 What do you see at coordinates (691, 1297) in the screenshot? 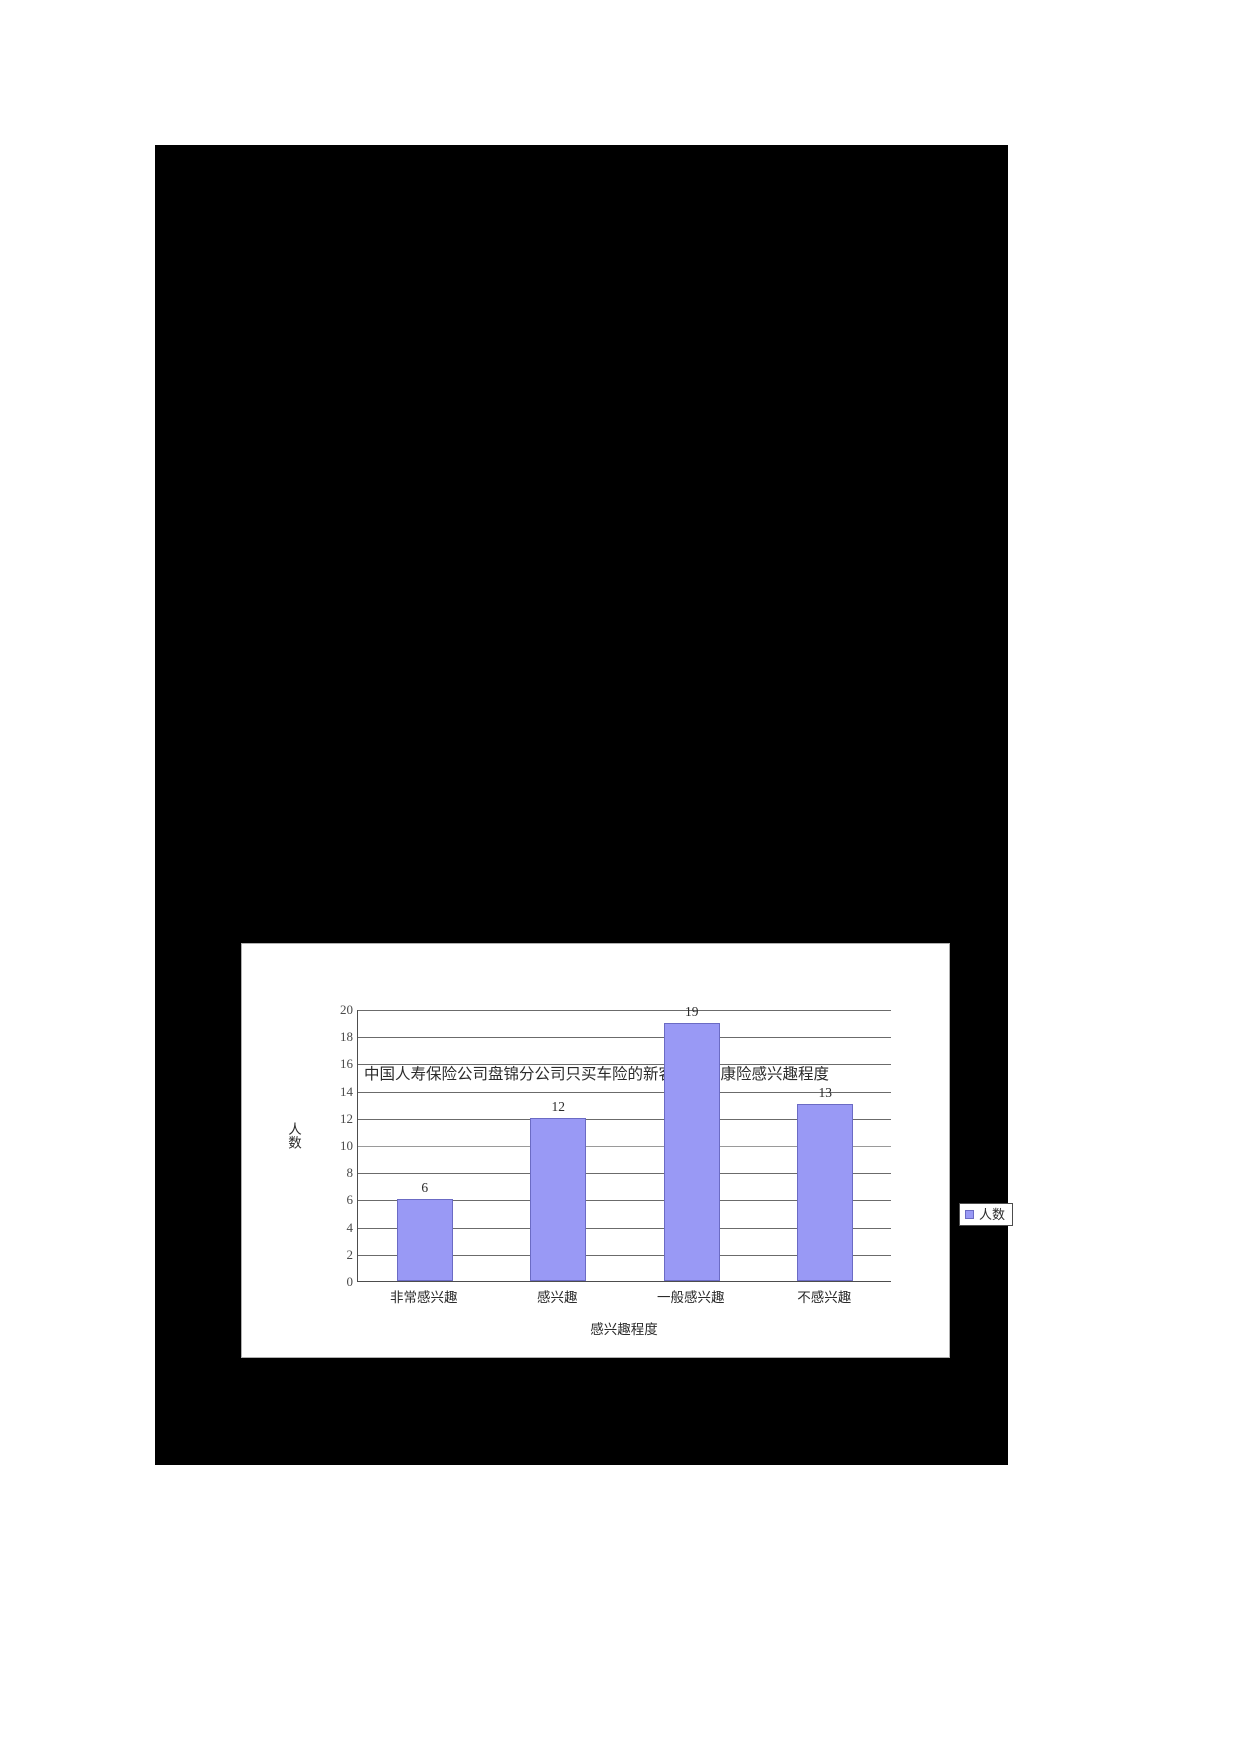
I see `x-tick-label: 一般感兴趣` at bounding box center [691, 1297].